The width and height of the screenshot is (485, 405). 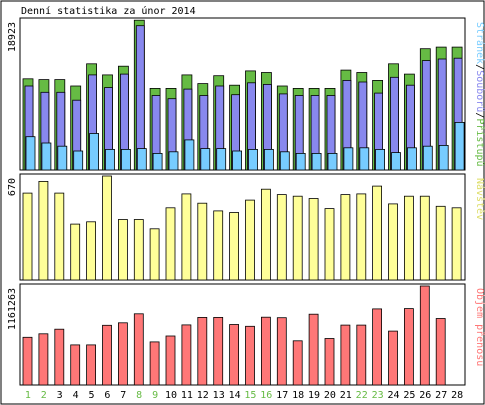 I want to click on panel-legend: Návštěv, so click(x=479, y=199).